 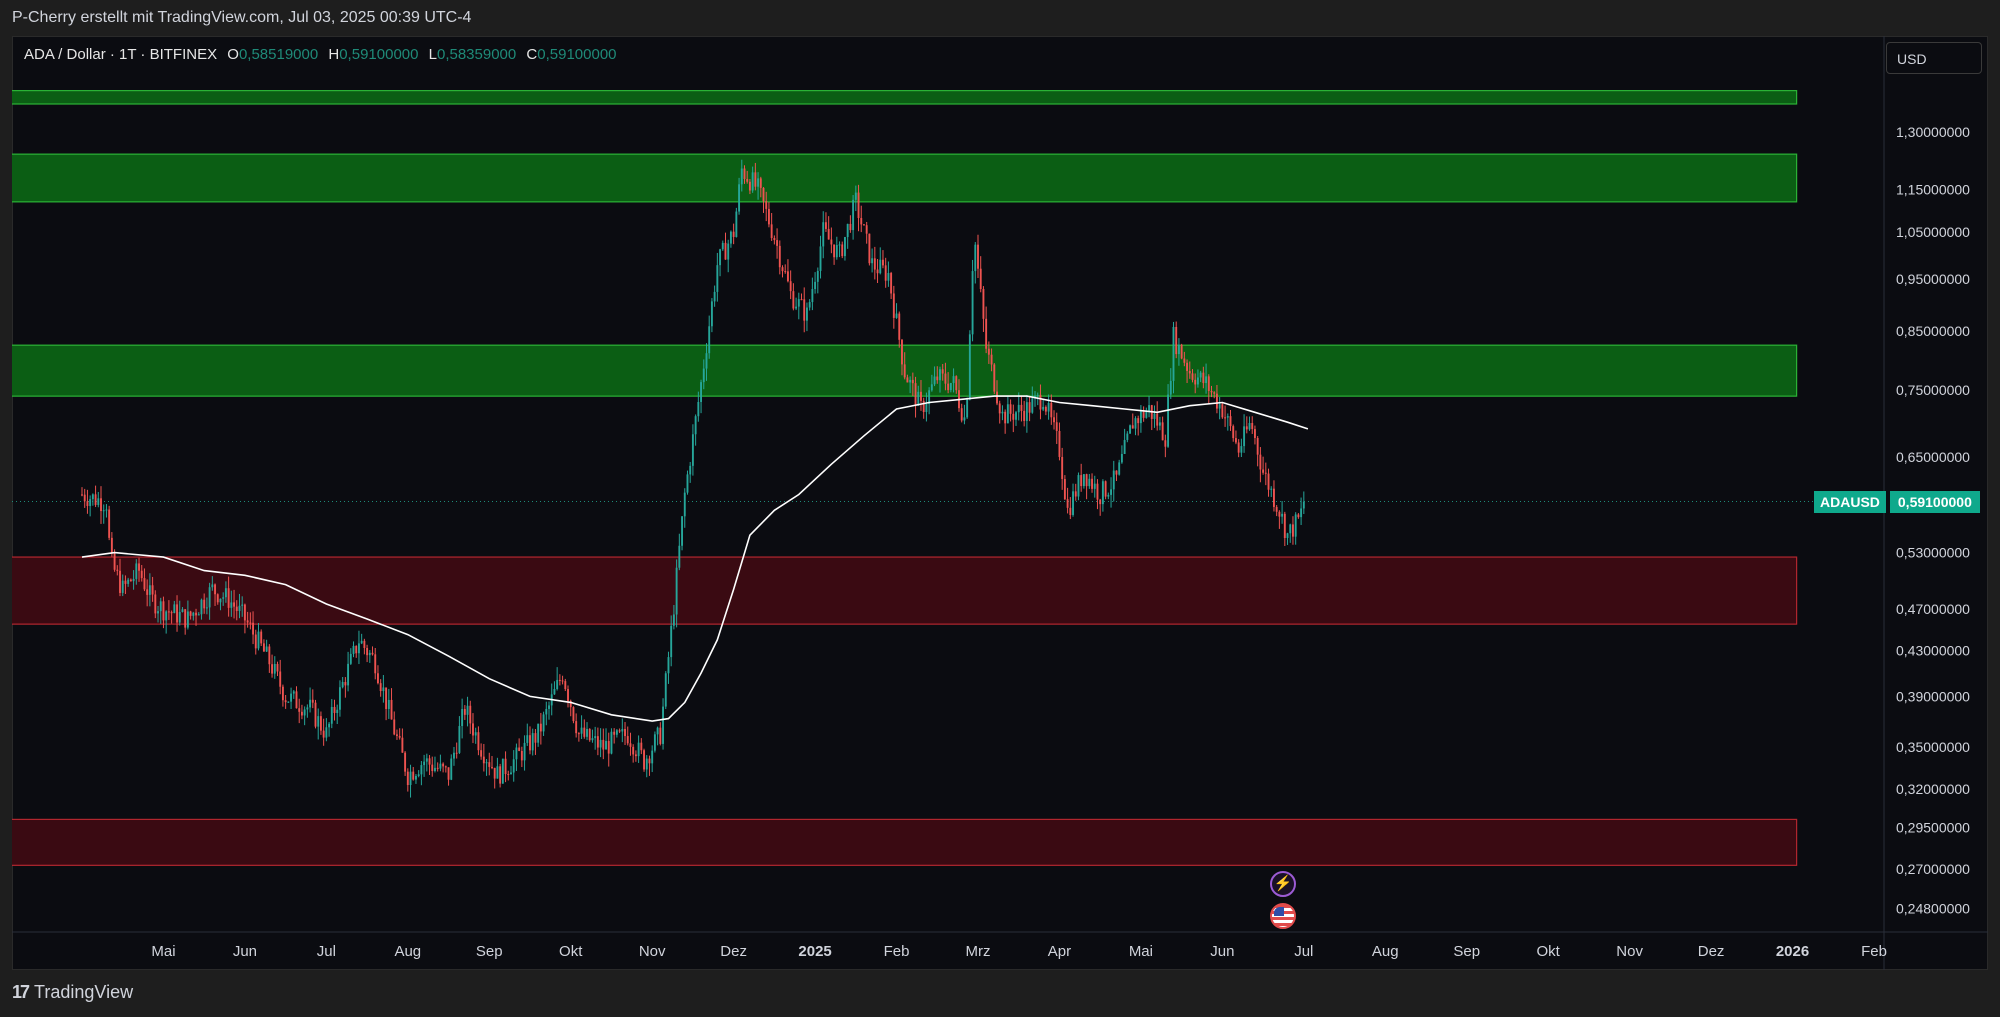 I want to click on legend-symbol: ADA / Dollar · 1T · BITFINEX, so click(x=121, y=54).